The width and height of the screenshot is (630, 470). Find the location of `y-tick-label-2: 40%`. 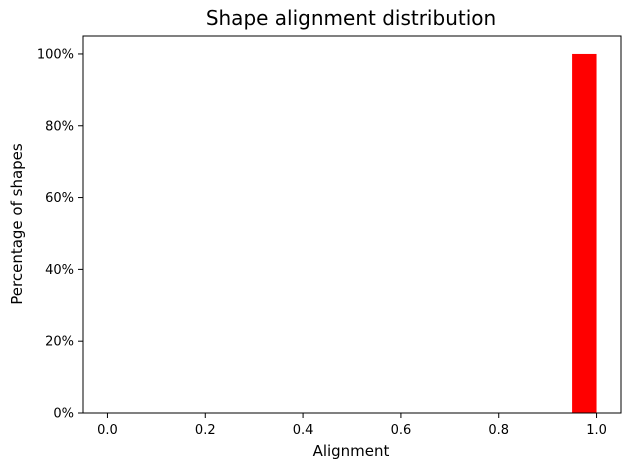

y-tick-label-2: 40% is located at coordinates (59, 270).